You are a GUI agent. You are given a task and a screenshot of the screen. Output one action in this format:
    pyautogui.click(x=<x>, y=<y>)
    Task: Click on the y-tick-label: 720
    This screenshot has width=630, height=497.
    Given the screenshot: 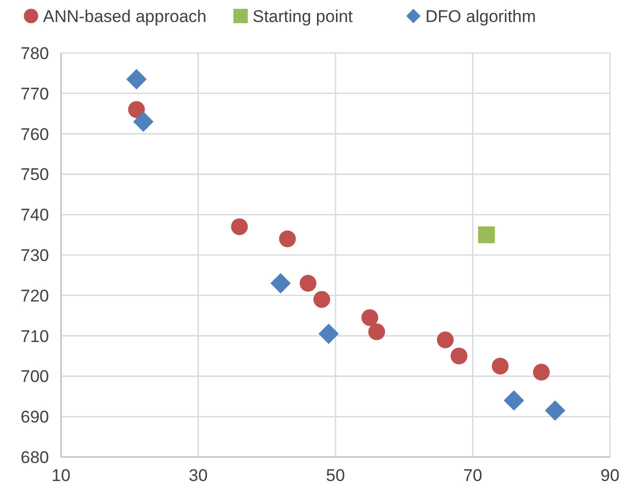 What is the action you would take?
    pyautogui.click(x=34, y=296)
    